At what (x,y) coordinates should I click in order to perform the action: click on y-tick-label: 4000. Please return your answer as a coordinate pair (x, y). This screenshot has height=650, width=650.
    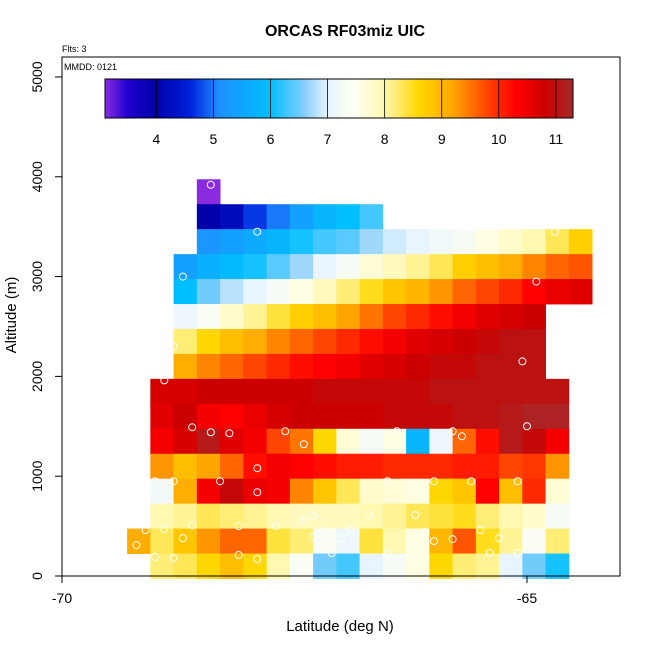
    Looking at the image, I should click on (37, 176).